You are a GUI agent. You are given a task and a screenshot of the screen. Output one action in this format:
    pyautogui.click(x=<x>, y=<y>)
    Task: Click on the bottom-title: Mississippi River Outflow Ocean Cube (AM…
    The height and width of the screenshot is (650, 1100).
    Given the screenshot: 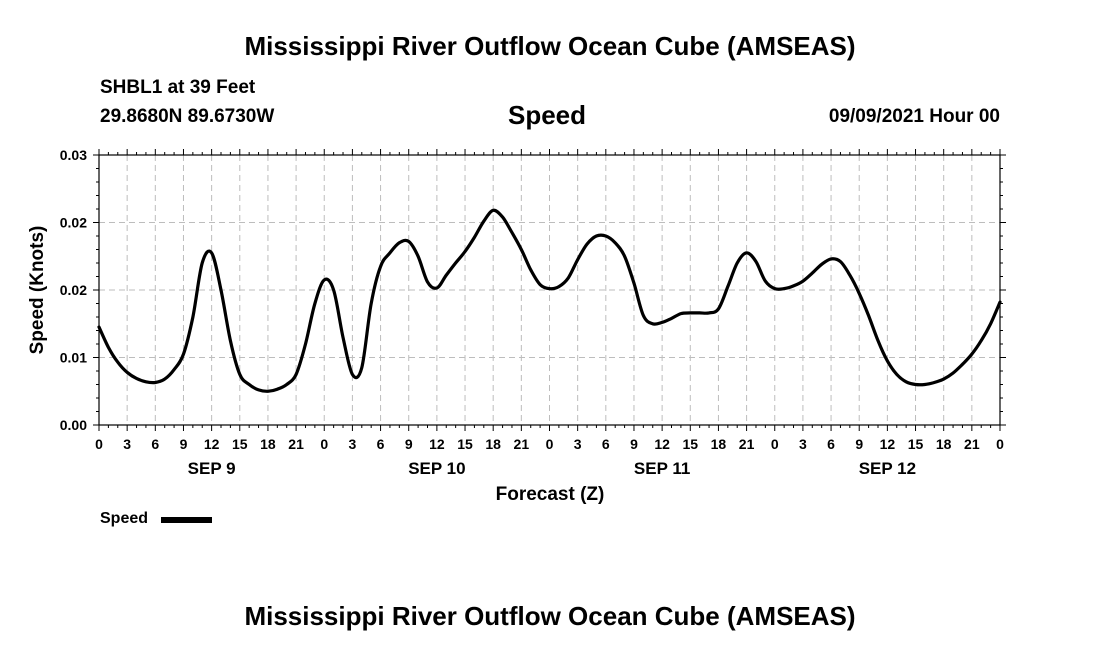 What is the action you would take?
    pyautogui.click(x=550, y=616)
    